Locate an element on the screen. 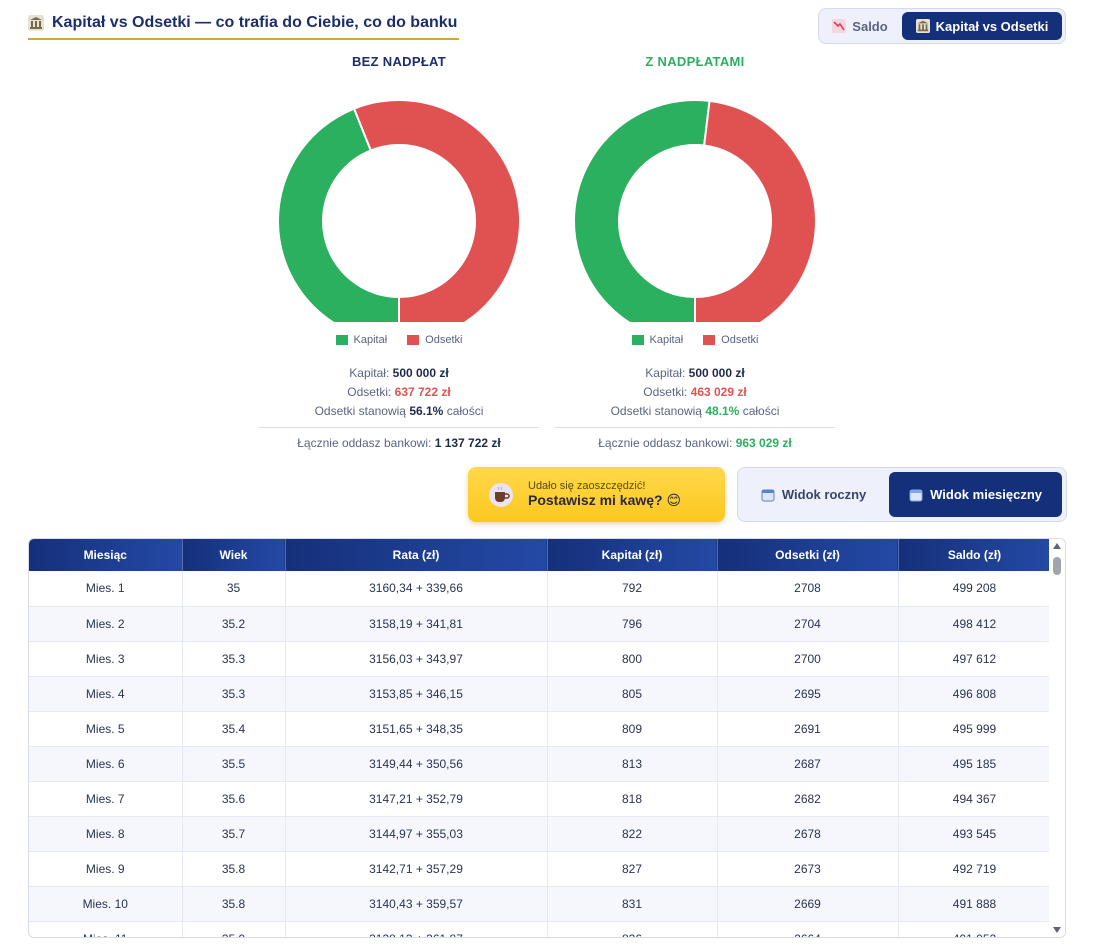 The image size is (1094, 952). chart-title: BEZ NADPŁAT is located at coordinates (399, 61).